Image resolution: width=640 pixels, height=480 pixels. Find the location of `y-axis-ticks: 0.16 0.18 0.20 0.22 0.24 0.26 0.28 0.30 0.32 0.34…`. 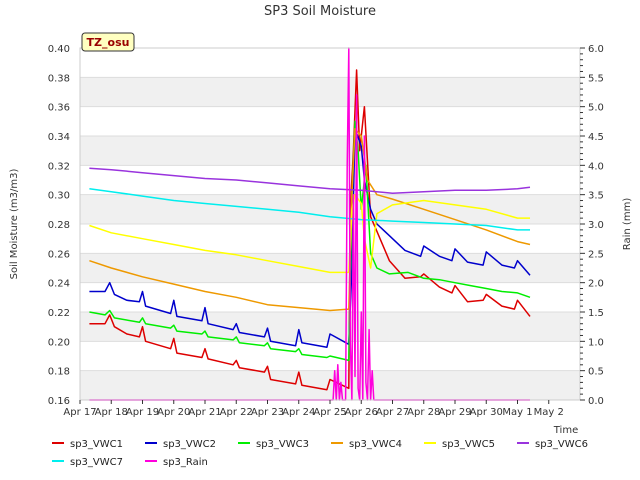

y-axis-ticks: 0.16 0.18 0.20 0.22 0.24 0.26 0.28 0.30 0.32 0.34… is located at coordinates (59, 225).